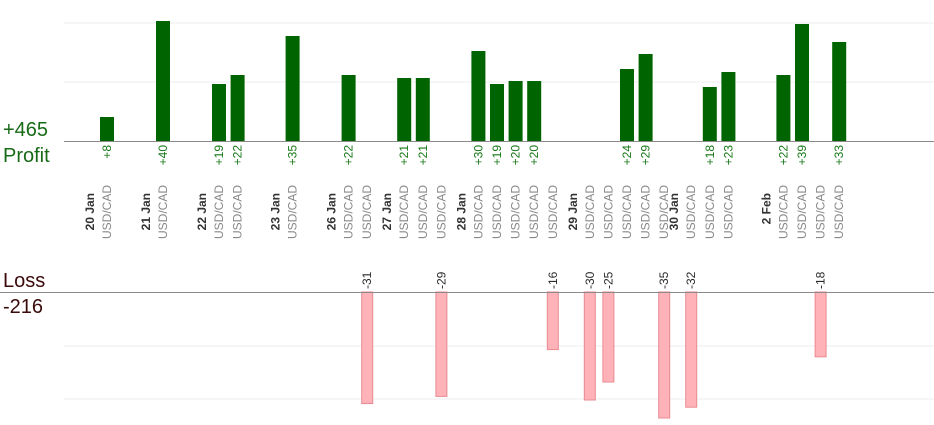 Image resolution: width=934 pixels, height=425 pixels. I want to click on profit-value-label: +35, so click(293, 155).